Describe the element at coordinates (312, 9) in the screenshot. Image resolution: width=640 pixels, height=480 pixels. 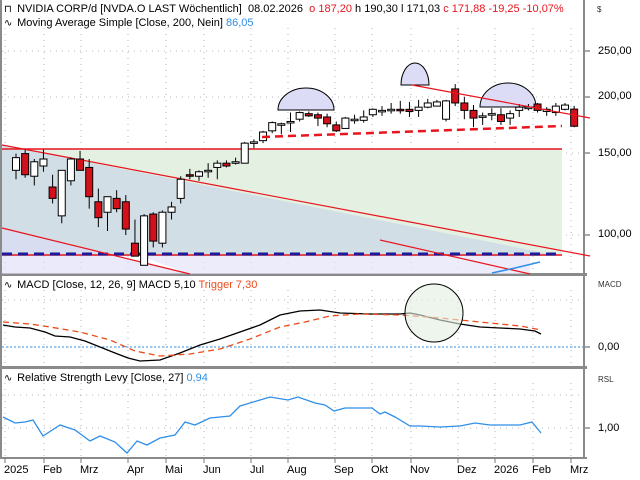
I see `open-label: o` at that location.